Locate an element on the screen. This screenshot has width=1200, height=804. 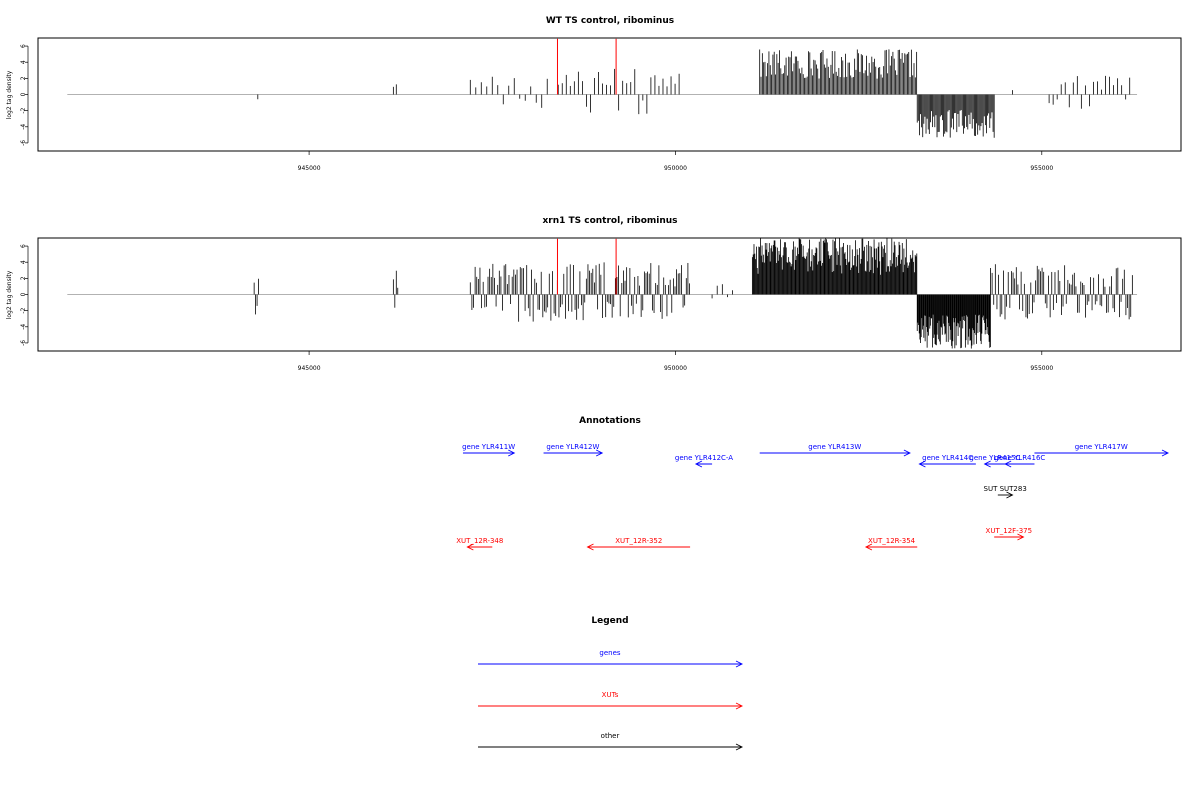
annotation-feature: gene YLR415C is located at coordinates (995, 461).